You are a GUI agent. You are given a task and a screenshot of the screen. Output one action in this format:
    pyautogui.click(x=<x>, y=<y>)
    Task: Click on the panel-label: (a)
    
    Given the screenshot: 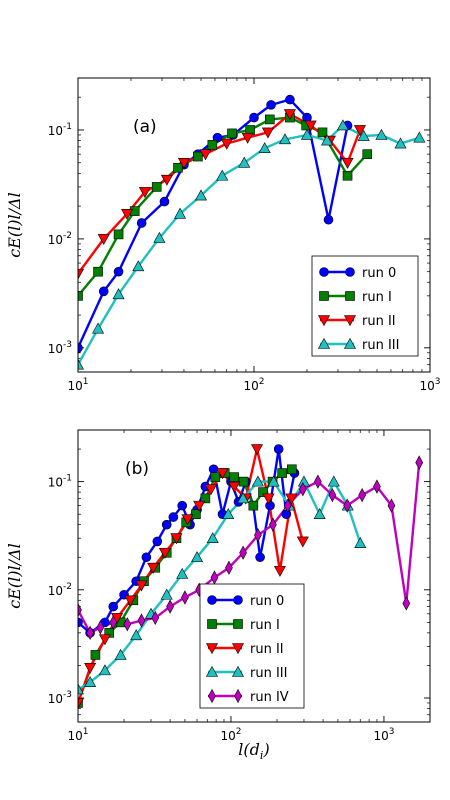 What is the action you would take?
    pyautogui.click(x=145, y=127)
    